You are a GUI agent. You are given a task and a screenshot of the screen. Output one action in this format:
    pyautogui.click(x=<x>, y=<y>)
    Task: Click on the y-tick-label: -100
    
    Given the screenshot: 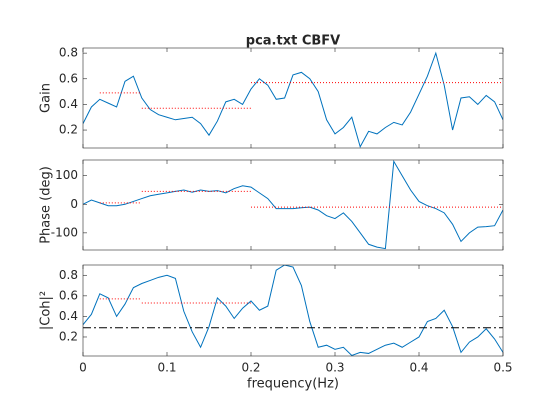 What is the action you would take?
    pyautogui.click(x=64, y=232)
    